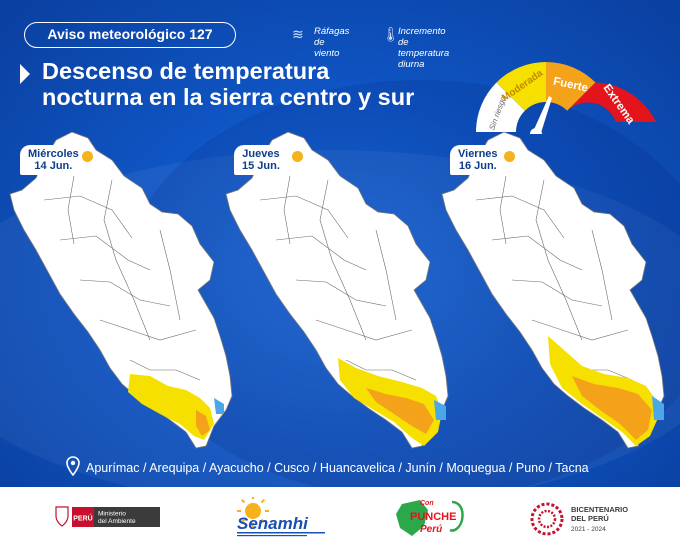 The height and width of the screenshot is (544, 680). Describe the element at coordinates (478, 160) in the screenshot. I see `day-label-3: Viernes 16 Jun.` at that location.